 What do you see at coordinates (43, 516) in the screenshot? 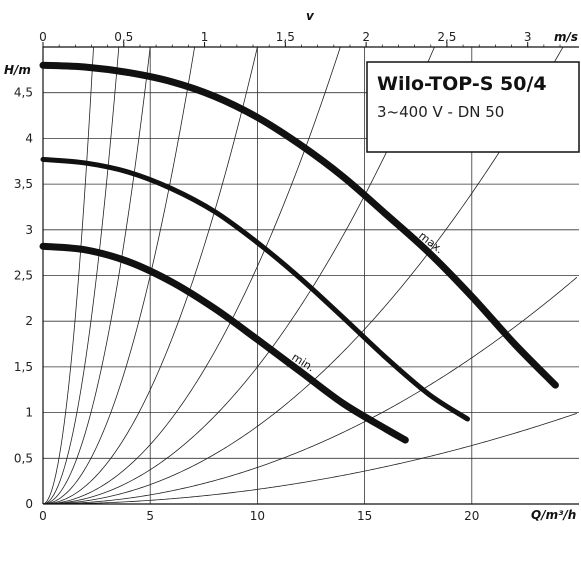
I see `x-tick-label: 0` at bounding box center [43, 516].